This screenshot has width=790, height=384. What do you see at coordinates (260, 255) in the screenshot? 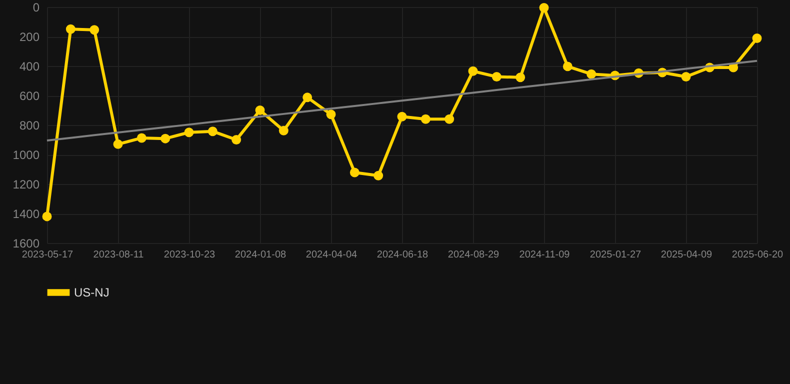
I see `x-tick-label: 2024-01-08` at bounding box center [260, 255].